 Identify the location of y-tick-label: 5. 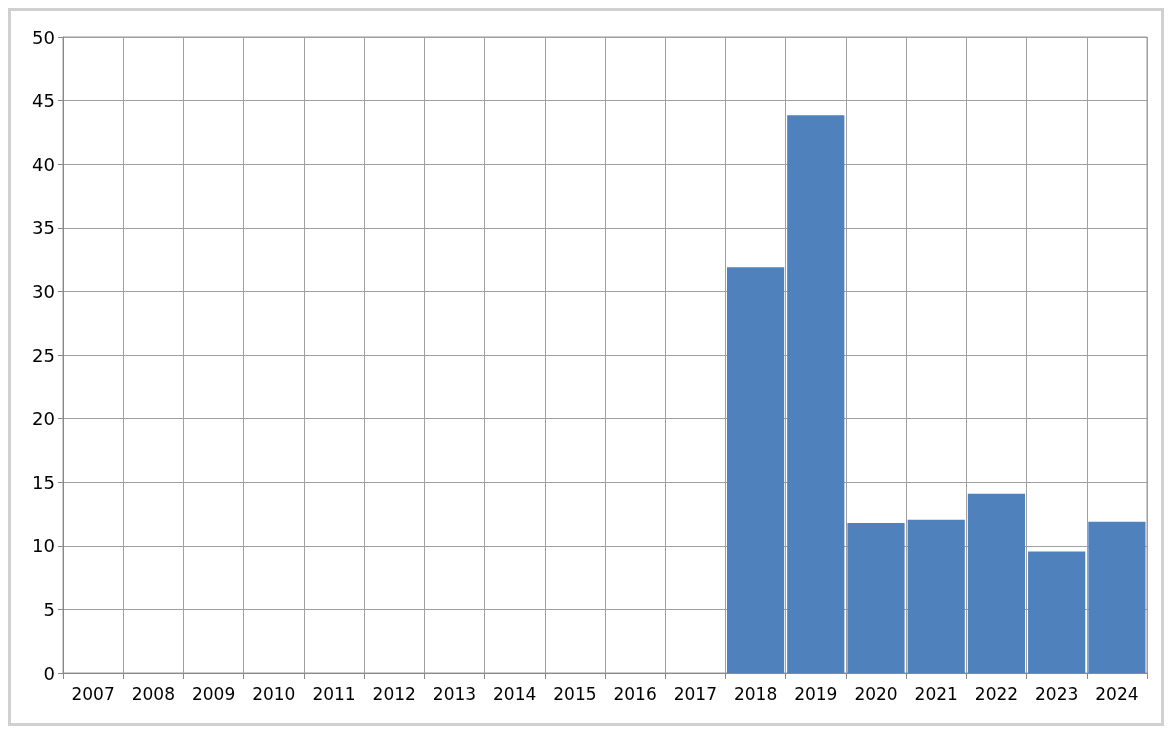
(49, 609).